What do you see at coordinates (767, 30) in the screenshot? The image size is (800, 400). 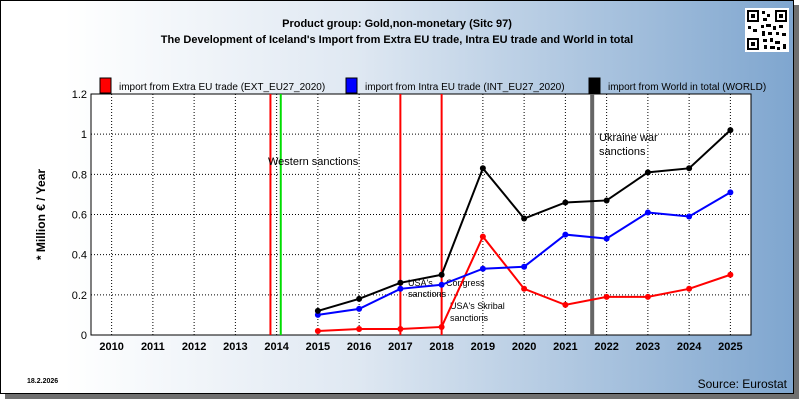 I see `qr-code-icon` at bounding box center [767, 30].